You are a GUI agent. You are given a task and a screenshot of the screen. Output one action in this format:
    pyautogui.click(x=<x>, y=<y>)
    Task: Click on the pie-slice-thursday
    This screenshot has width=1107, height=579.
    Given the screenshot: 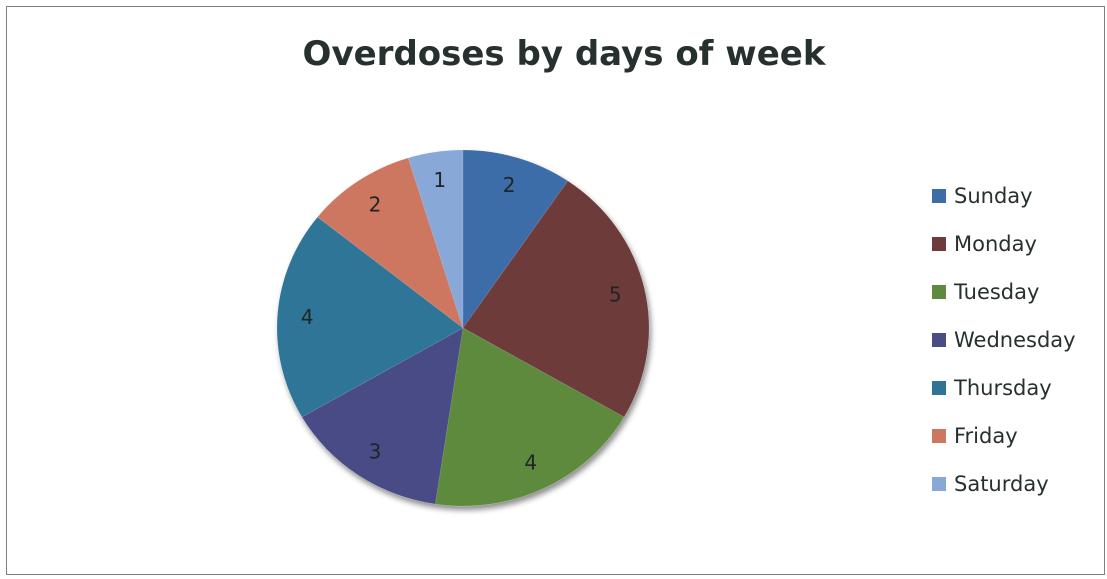 What is the action you would take?
    pyautogui.click(x=370, y=317)
    